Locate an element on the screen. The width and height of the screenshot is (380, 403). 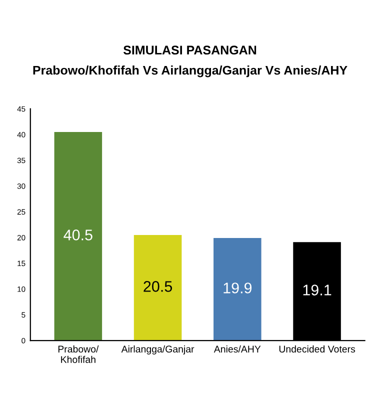
chart-subtitle: Prabowo/Khofifah Vs Airlangga/Ganjar Vs Anies/AHY is located at coordinates (190, 71).